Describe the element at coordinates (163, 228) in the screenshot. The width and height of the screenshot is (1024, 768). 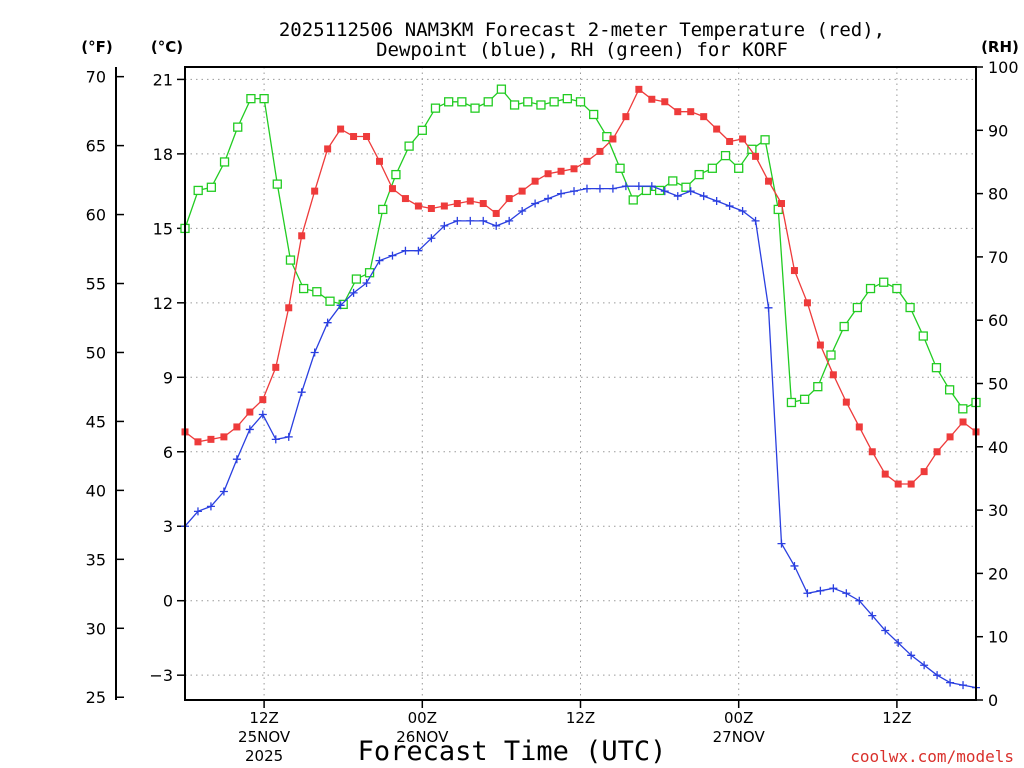
I see `celsius-tick-label: 15` at that location.